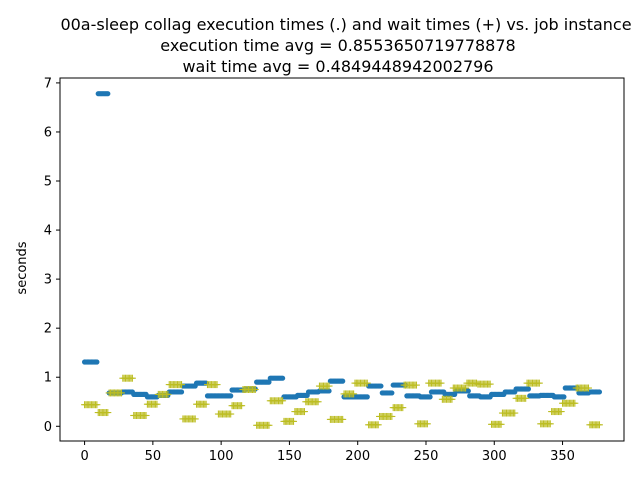 Image resolution: width=640 pixels, height=480 pixels. Describe the element at coordinates (48, 182) in the screenshot. I see `y-tick-label: 5` at that location.